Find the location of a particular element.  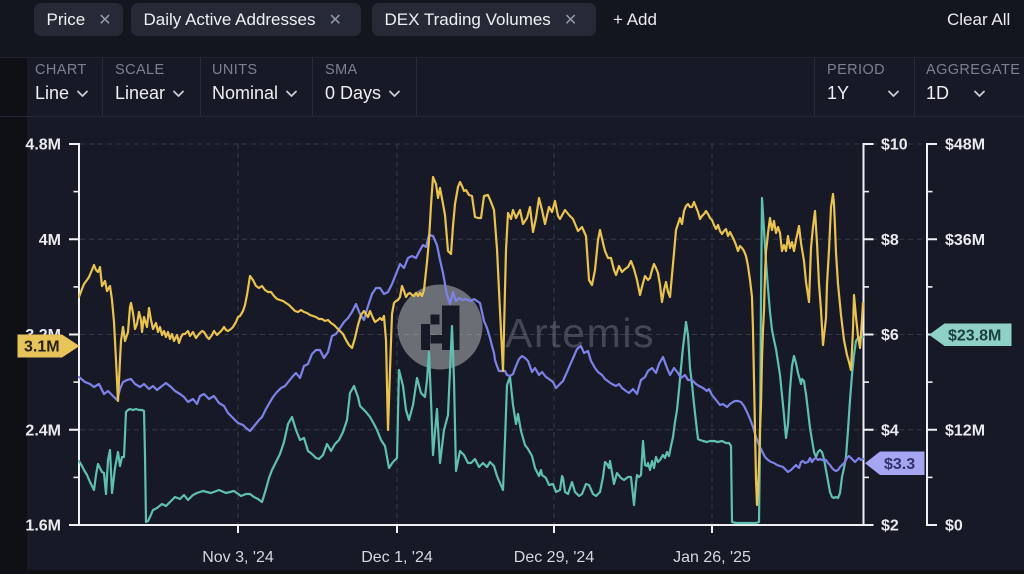

svg-text: $12M is located at coordinates (965, 430).